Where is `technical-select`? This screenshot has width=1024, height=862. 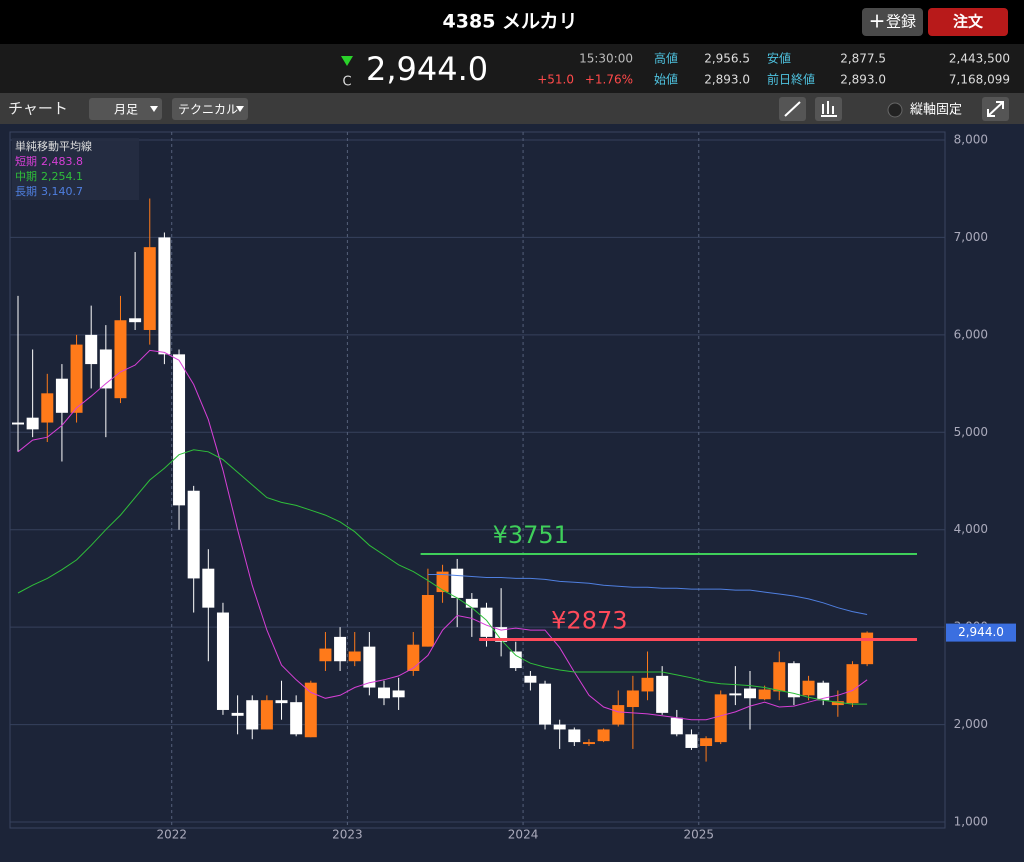 technical-select is located at coordinates (210, 109).